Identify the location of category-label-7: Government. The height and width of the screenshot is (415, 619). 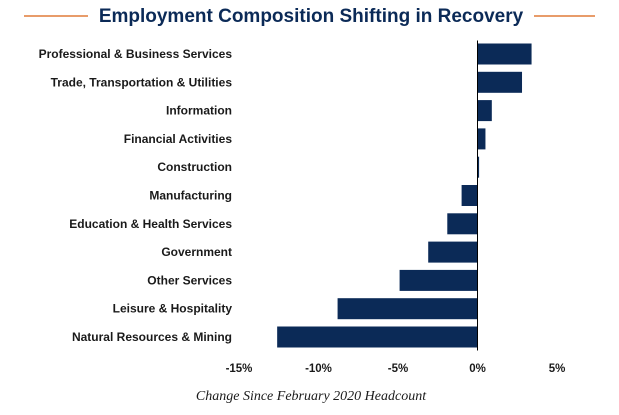
(196, 252).